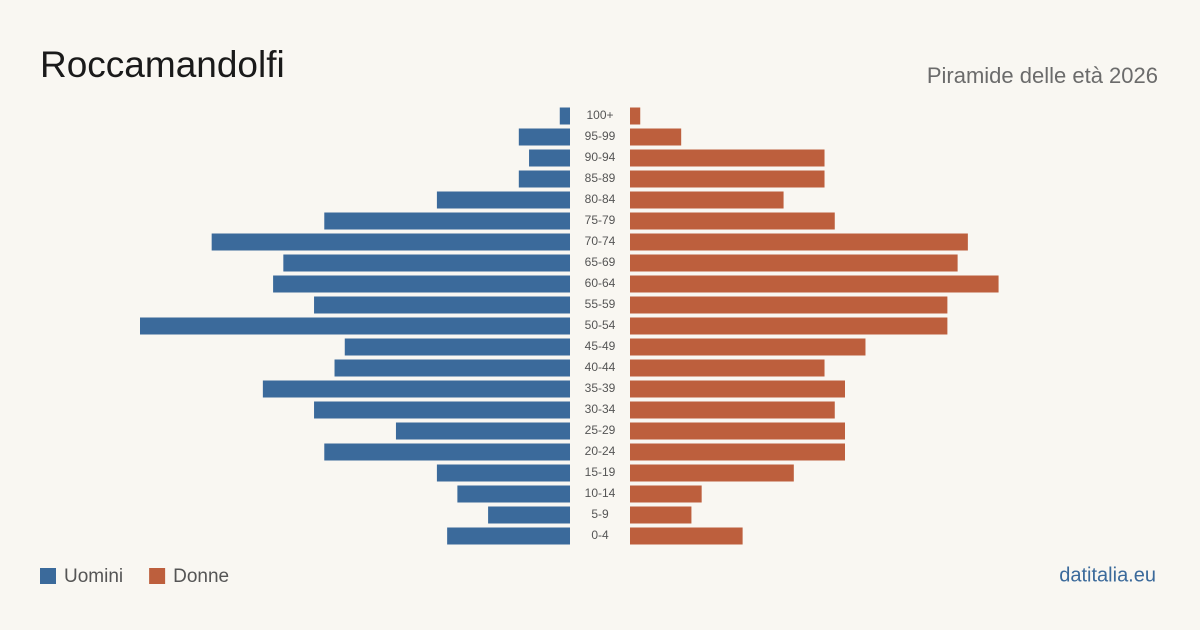 This screenshot has width=1200, height=630. What do you see at coordinates (600, 367) in the screenshot?
I see `age-label: 40-44` at bounding box center [600, 367].